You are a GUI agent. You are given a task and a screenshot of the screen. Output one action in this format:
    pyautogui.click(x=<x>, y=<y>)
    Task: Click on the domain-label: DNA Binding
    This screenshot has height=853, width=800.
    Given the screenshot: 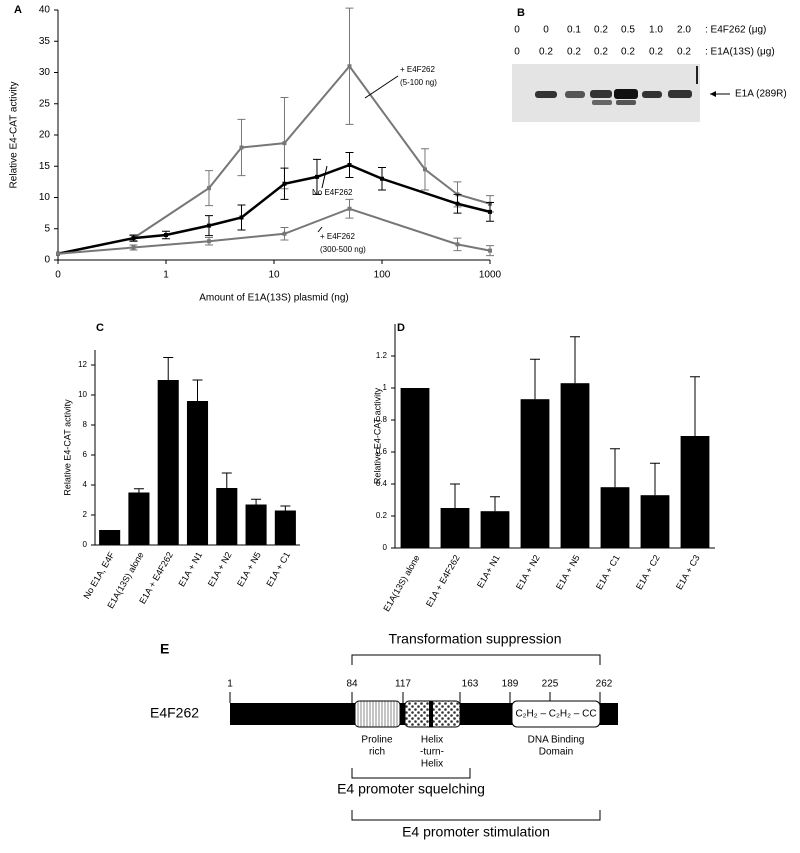 What is the action you would take?
    pyautogui.click(x=556, y=740)
    